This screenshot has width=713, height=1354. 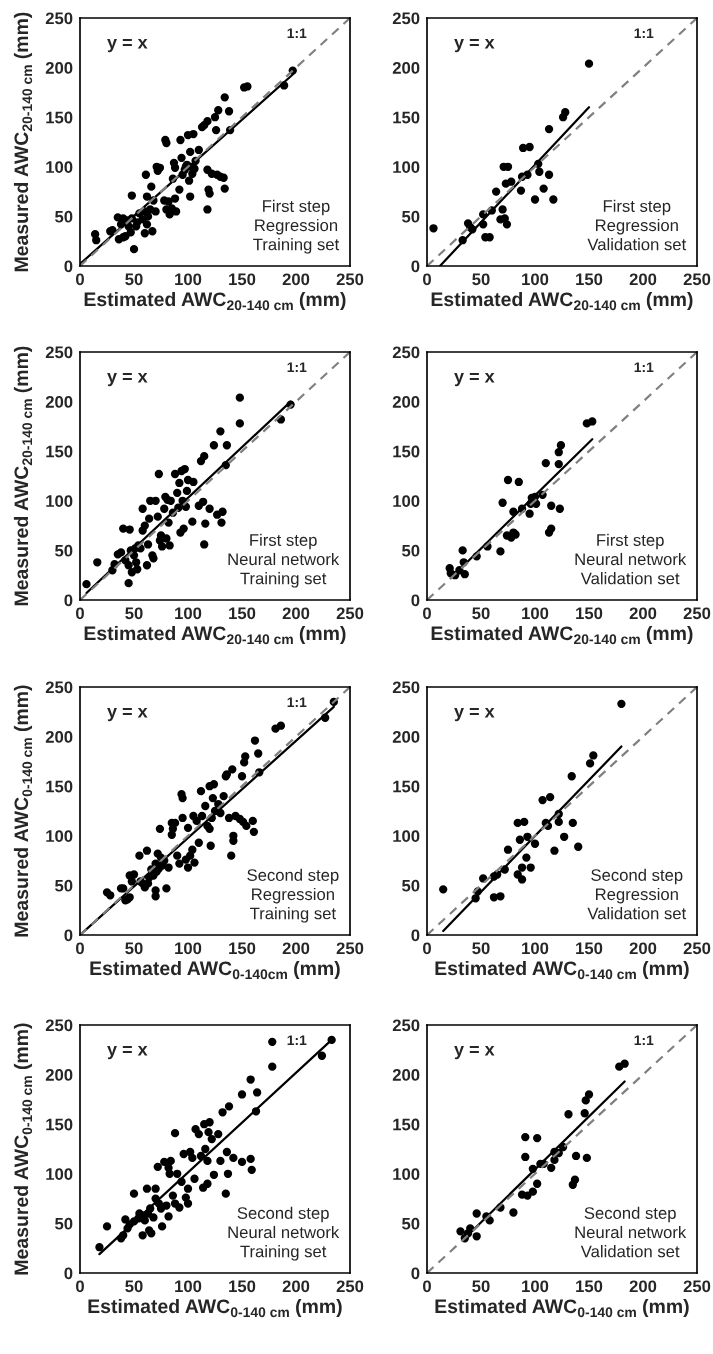 I want to click on x-tick-label: 200, so click(x=296, y=279).